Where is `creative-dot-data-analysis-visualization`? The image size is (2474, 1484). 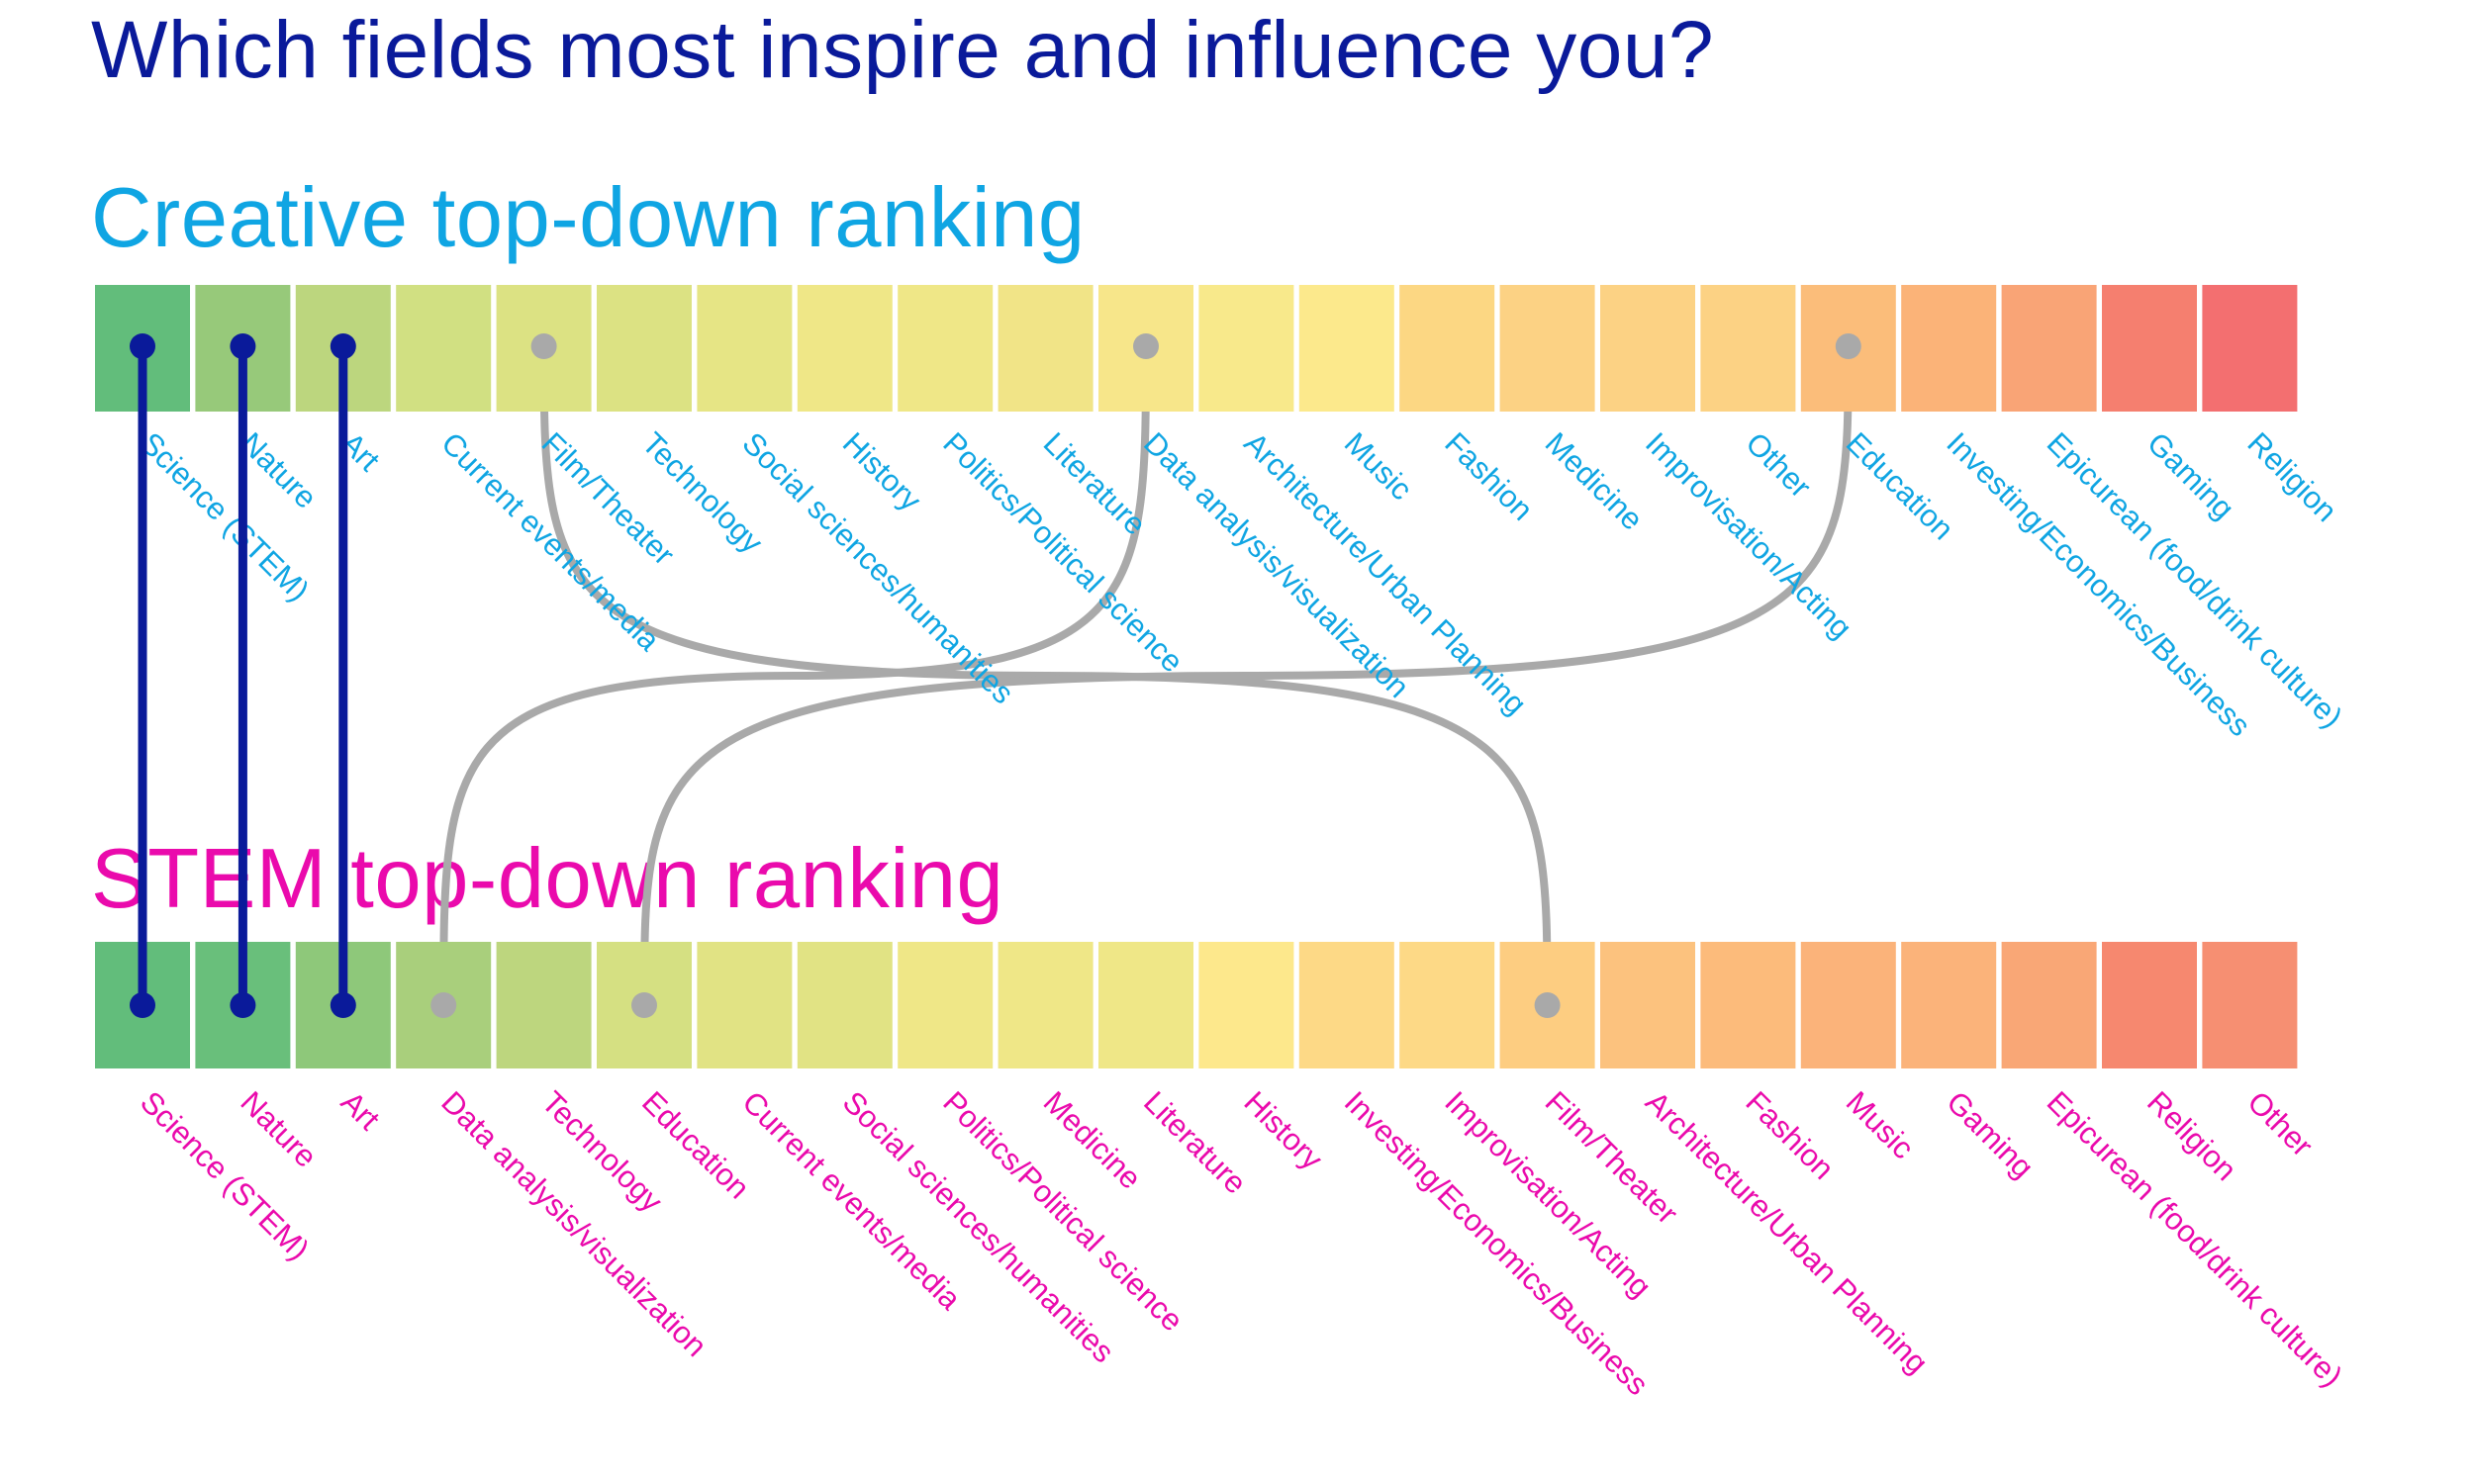
creative-dot-data-analysis-visualization is located at coordinates (1146, 346).